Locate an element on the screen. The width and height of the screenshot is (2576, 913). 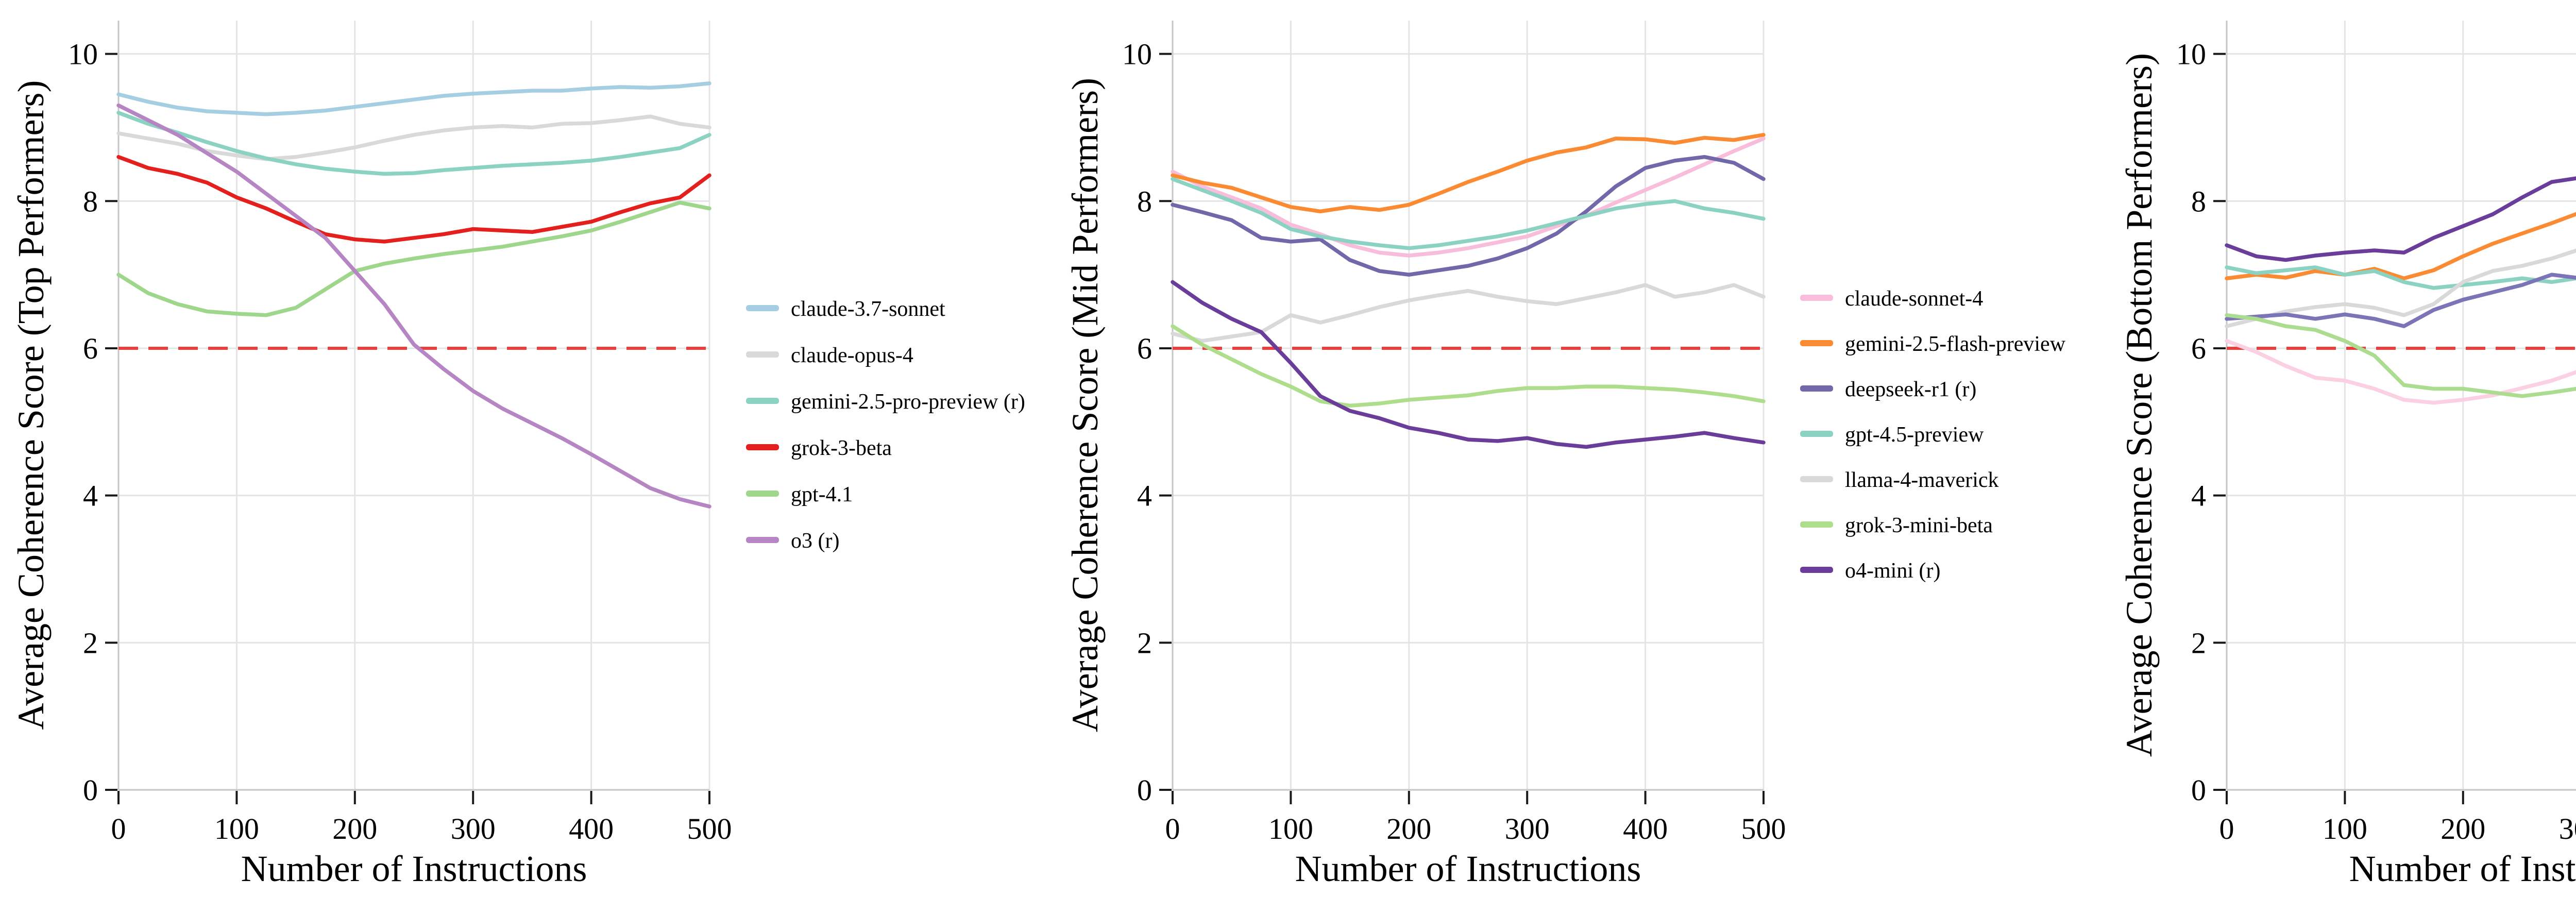
legend-item: o4-mini (r) is located at coordinates (1870, 571).